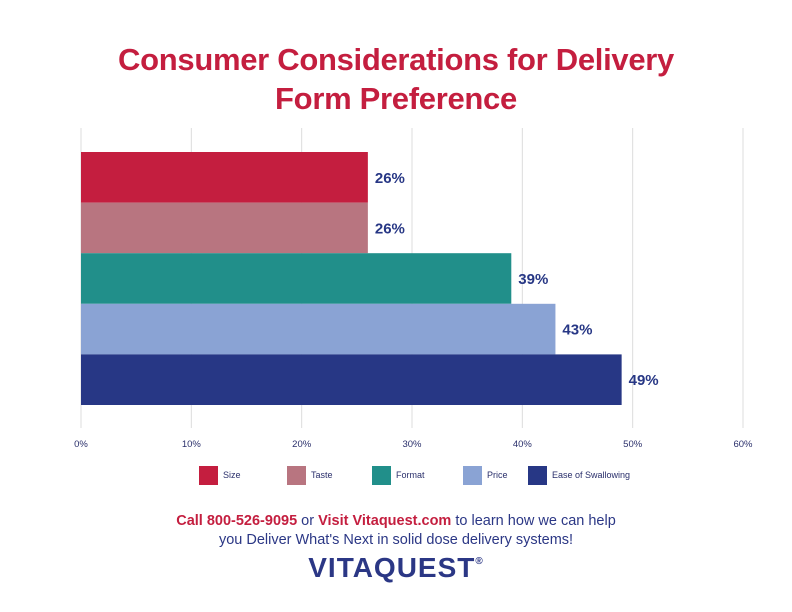 This screenshot has width=792, height=612. What do you see at coordinates (396, 98) in the screenshot?
I see `chart-title-line2: Form Preference` at bounding box center [396, 98].